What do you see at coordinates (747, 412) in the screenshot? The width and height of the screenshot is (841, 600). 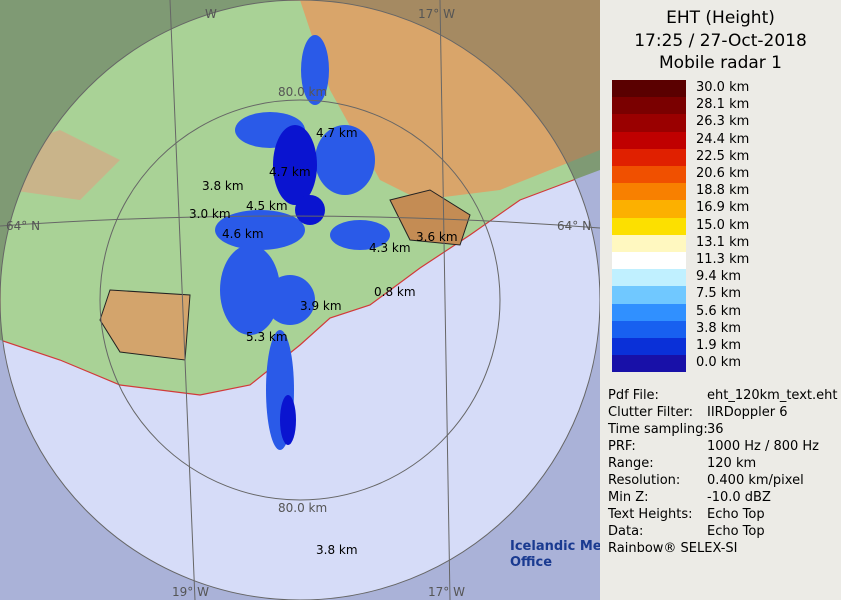 I see `info-value: IIRDoppler 6` at bounding box center [747, 412].